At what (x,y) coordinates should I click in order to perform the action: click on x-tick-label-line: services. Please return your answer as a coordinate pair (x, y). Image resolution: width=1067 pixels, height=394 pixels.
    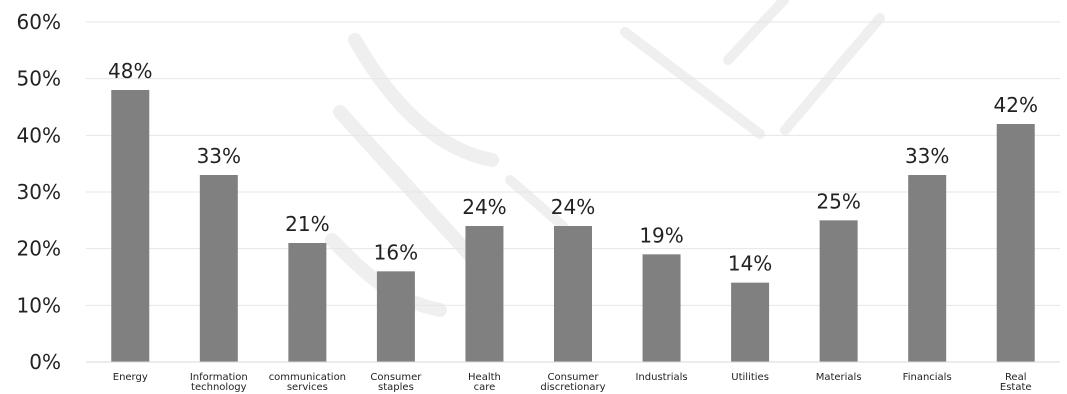
    Looking at the image, I should click on (307, 387).